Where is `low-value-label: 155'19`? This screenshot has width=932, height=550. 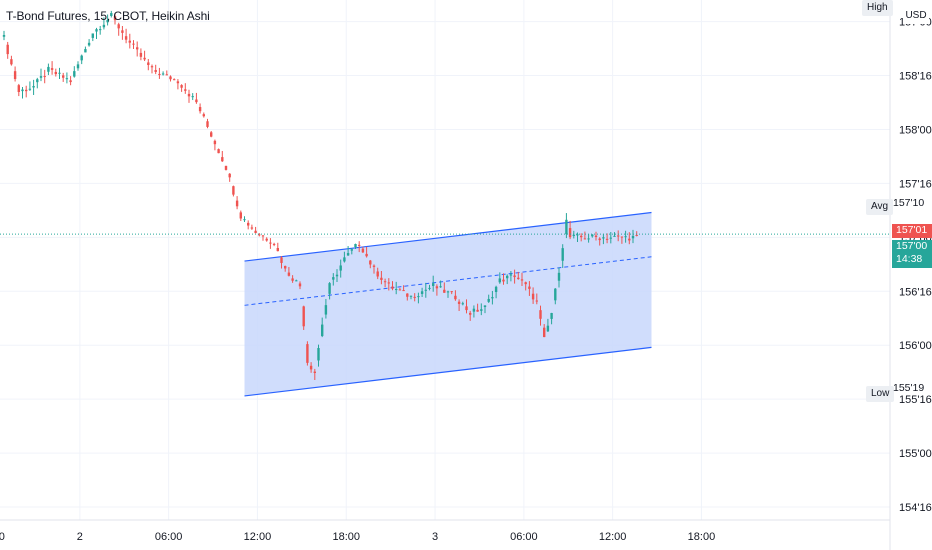
low-value-label: 155'19 is located at coordinates (909, 388).